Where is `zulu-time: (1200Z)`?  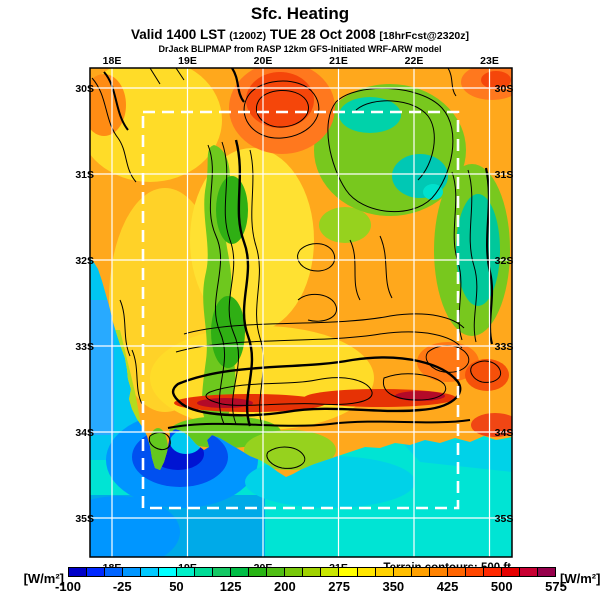 zulu-time: (1200Z) is located at coordinates (248, 35).